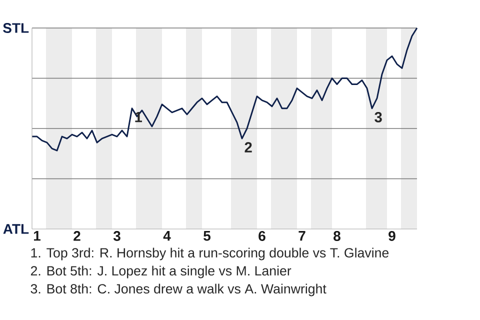 The image size is (480, 320). What do you see at coordinates (178, 290) in the screenshot?
I see `text: 3. Bot 8th: C. Jones drew a walk vs A. Wainwright` at bounding box center [178, 290].